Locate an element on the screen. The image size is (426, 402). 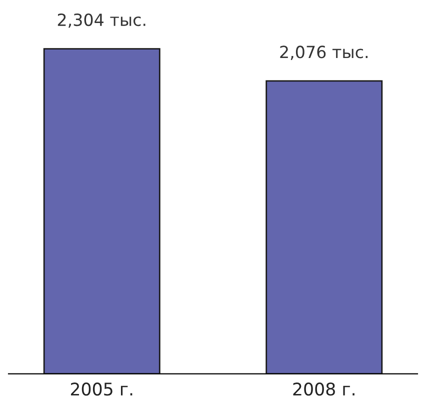
x-tick-label: 2005 г. is located at coordinates (101, 389).